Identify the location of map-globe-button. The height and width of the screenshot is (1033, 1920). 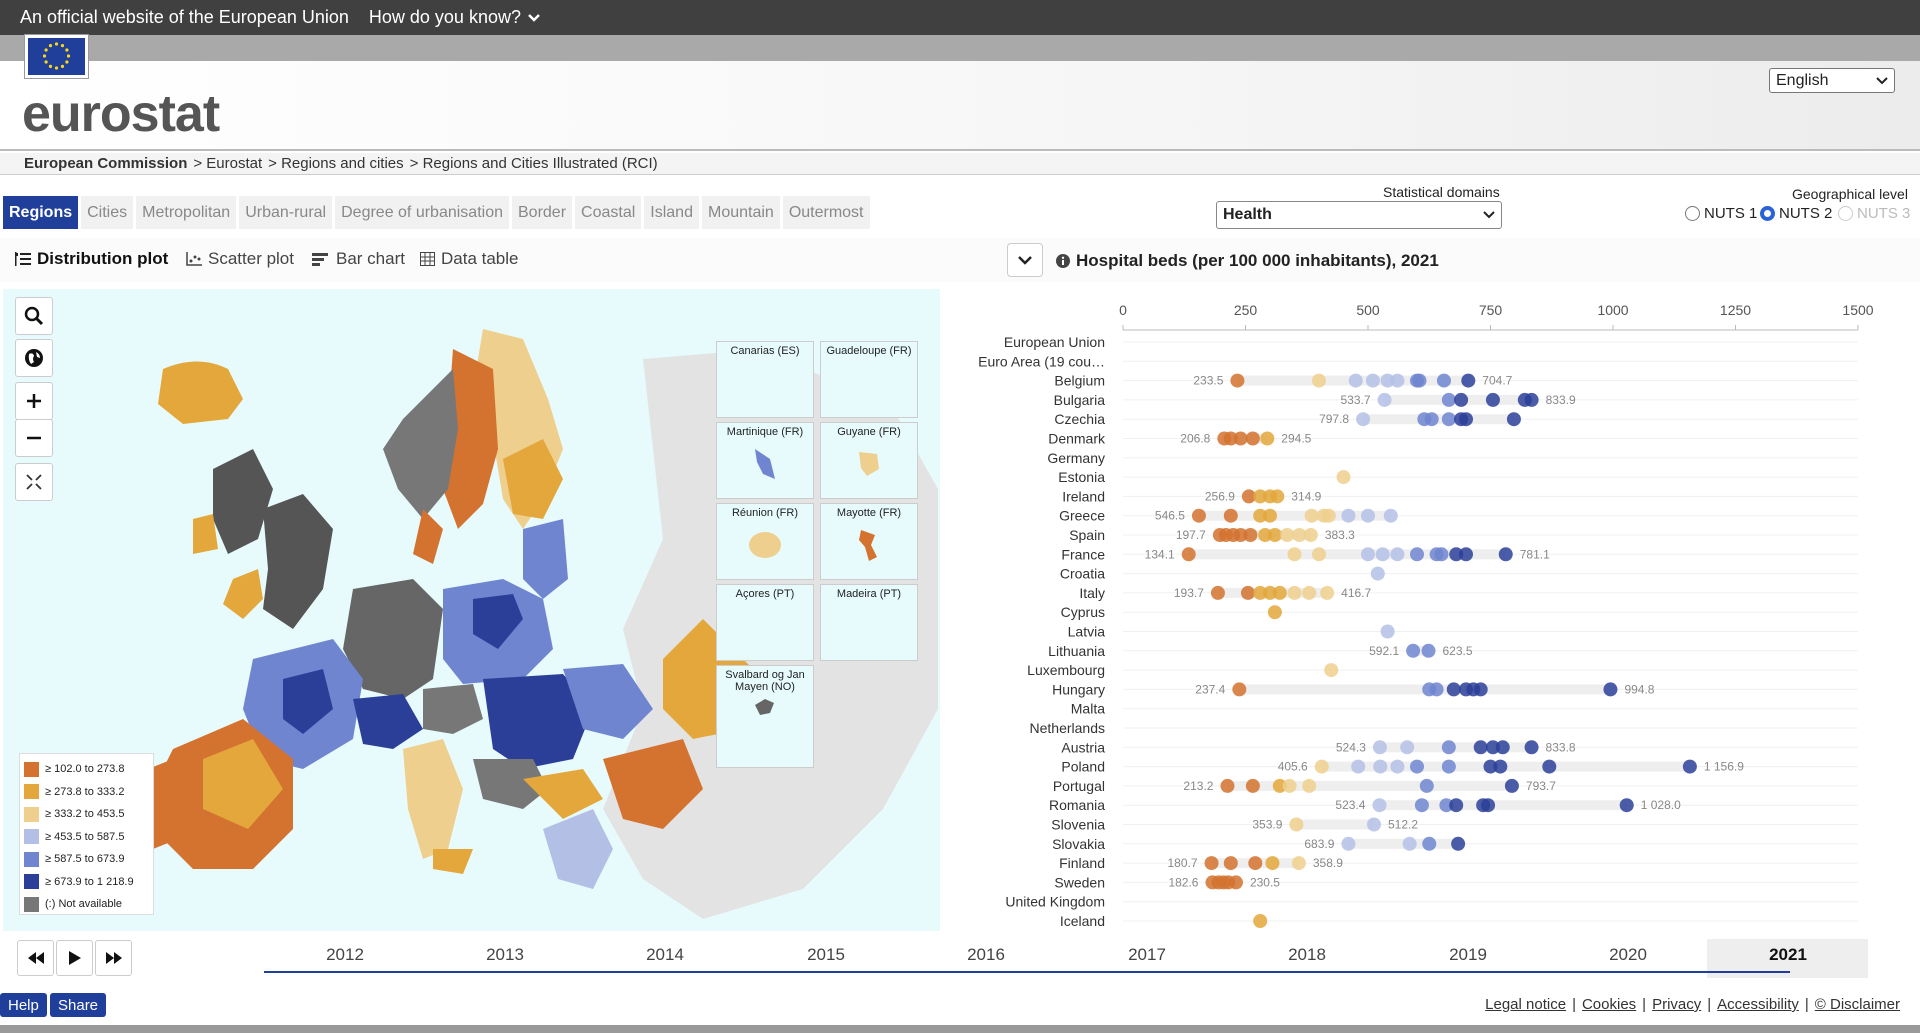
(34, 358).